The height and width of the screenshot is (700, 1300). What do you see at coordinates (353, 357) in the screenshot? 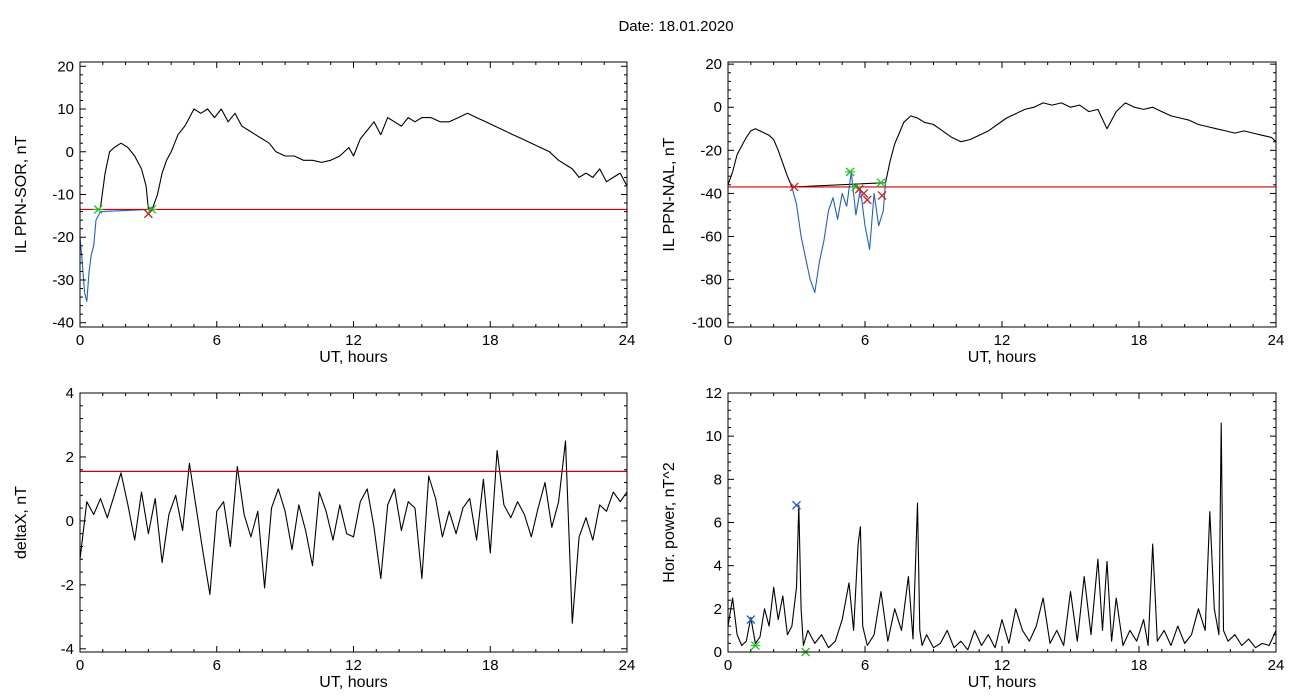
I see `x-axis-label-sor: UT, hours` at bounding box center [353, 357].